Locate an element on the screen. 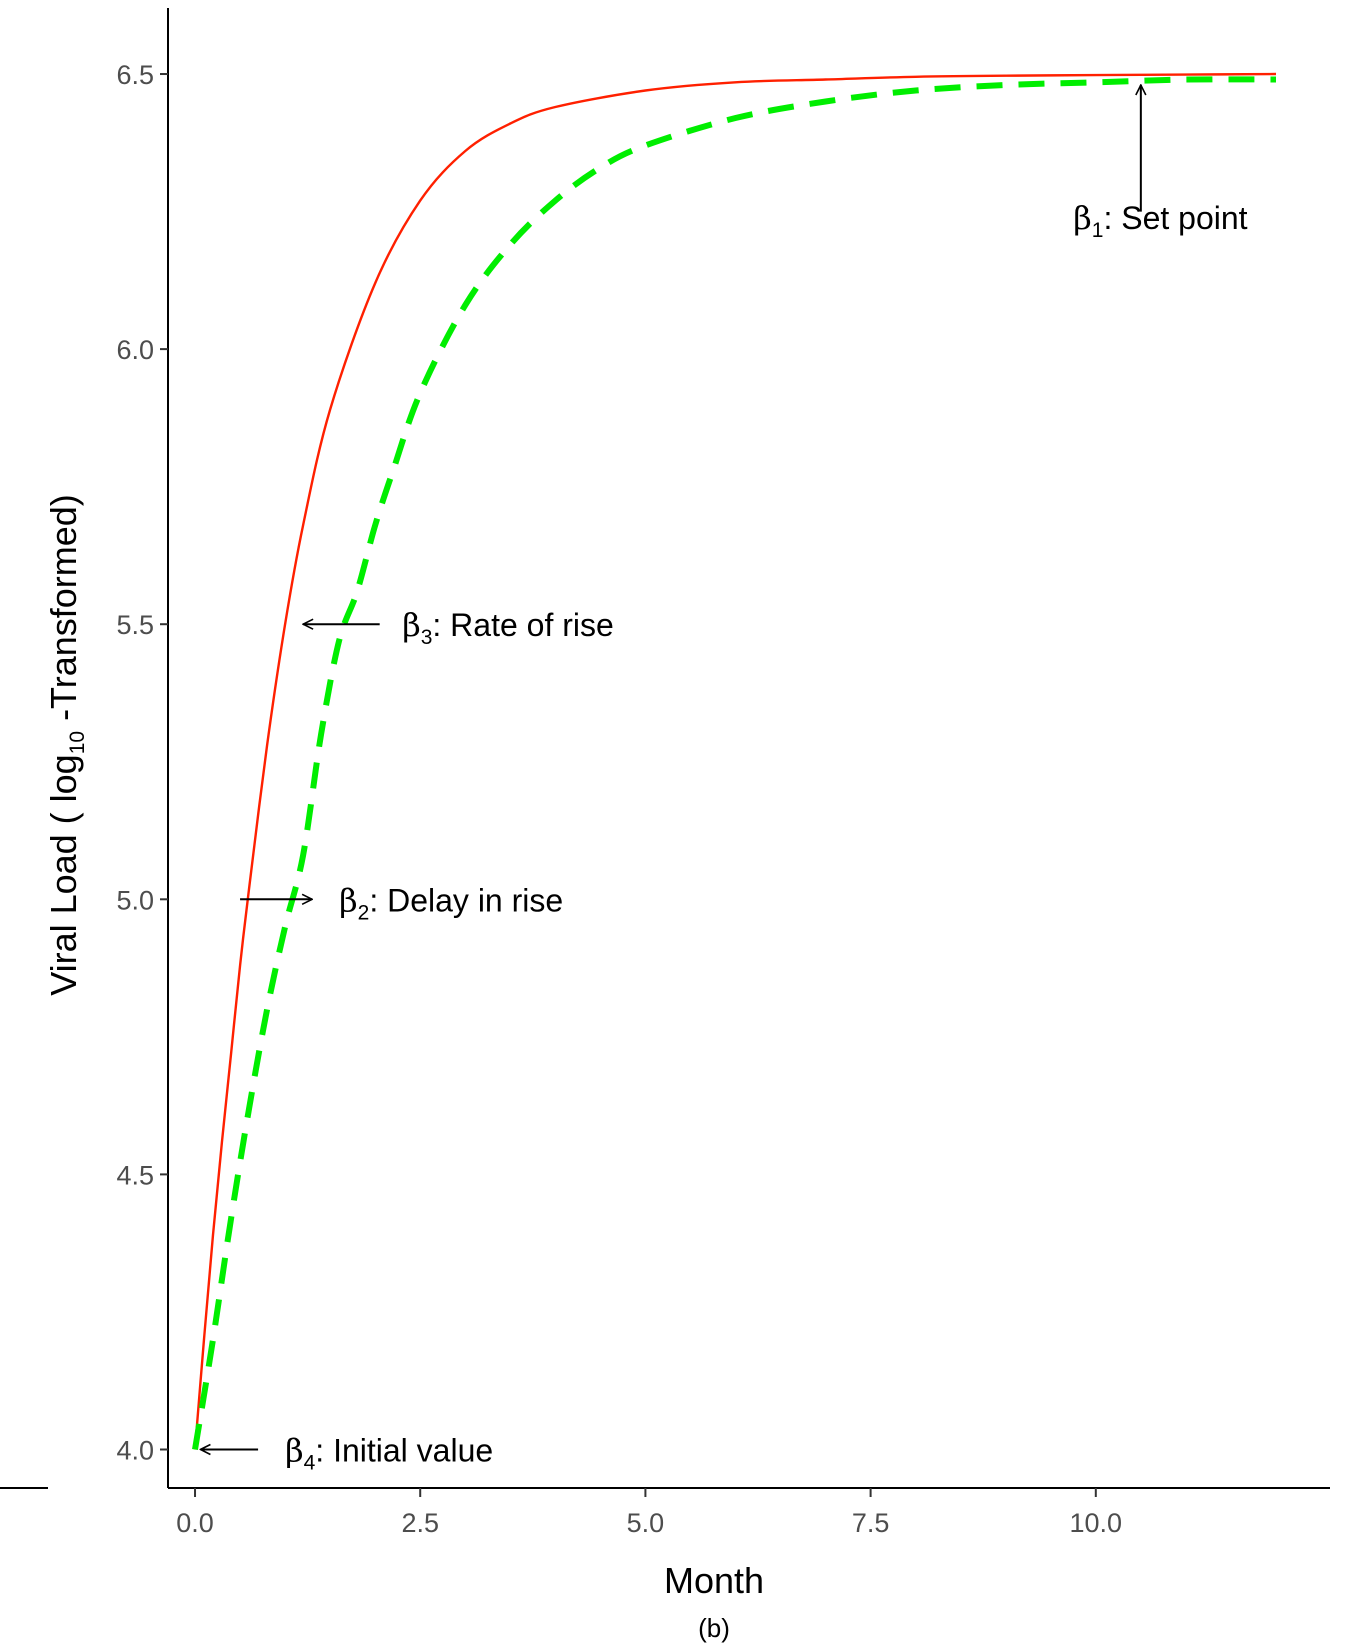  y-tick-label: 4.5 is located at coordinates (135, 1175).